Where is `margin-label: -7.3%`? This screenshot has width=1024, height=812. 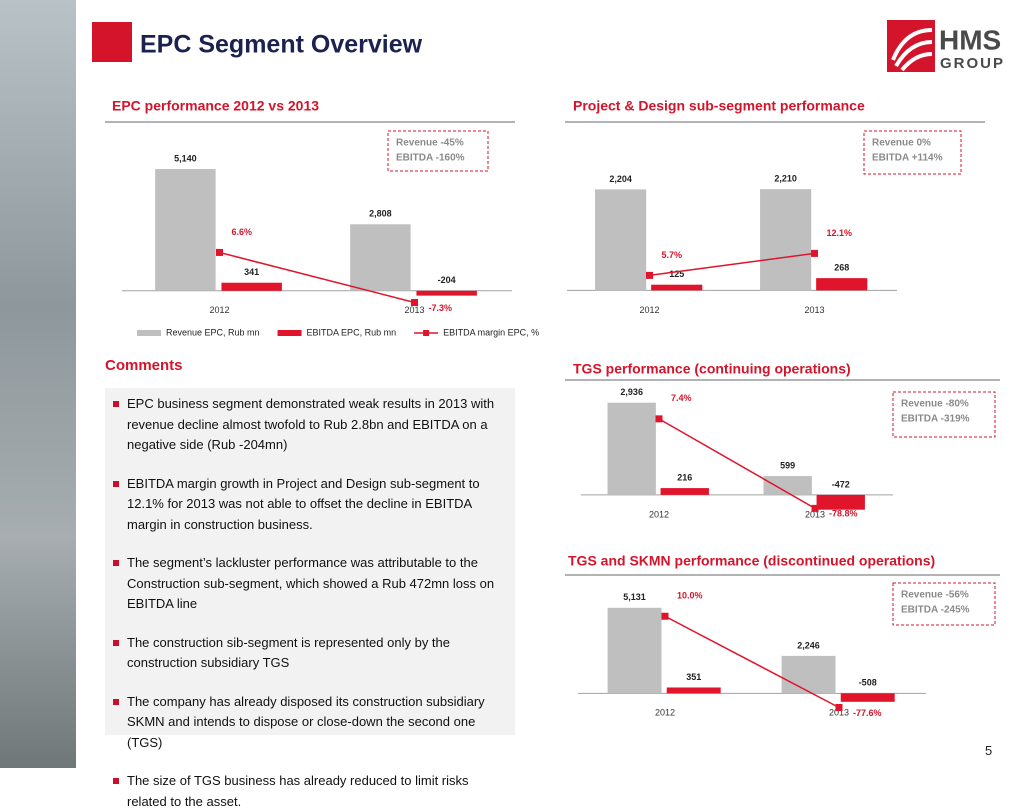 margin-label: -7.3% is located at coordinates (441, 308).